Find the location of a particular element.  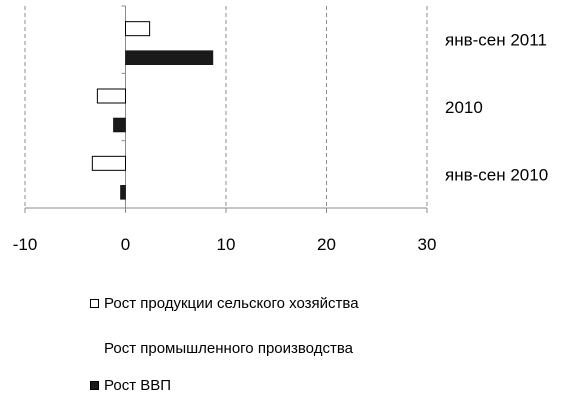

category-label-2: янв-сен 2011 is located at coordinates (496, 40).